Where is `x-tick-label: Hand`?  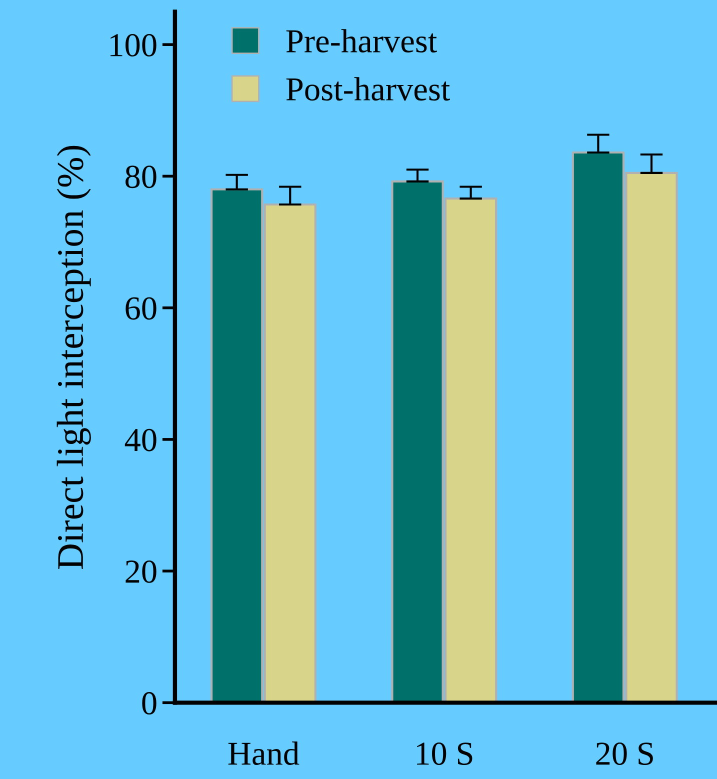
x-tick-label: Hand is located at coordinates (264, 754).